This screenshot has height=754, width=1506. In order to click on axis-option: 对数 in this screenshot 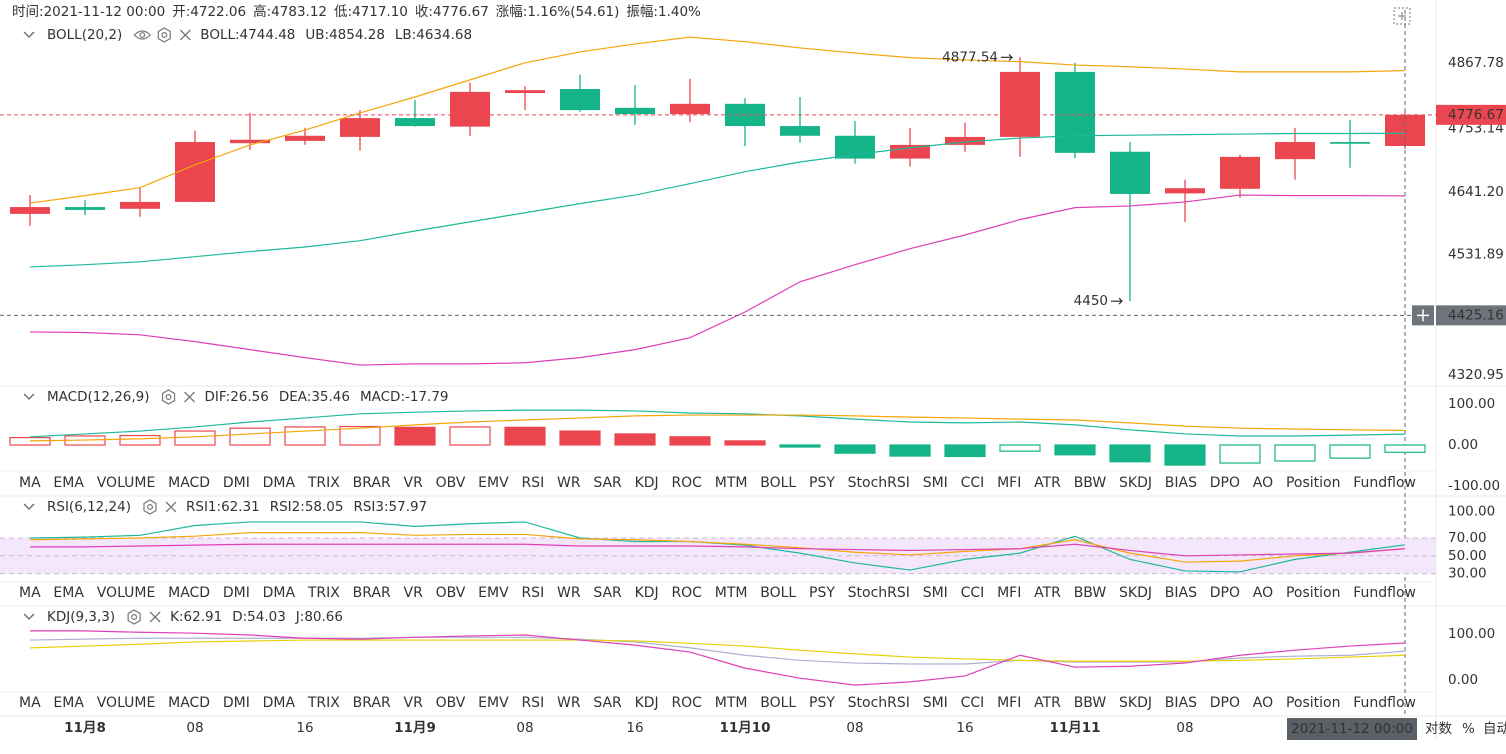, I will do `click(1439, 729)`.